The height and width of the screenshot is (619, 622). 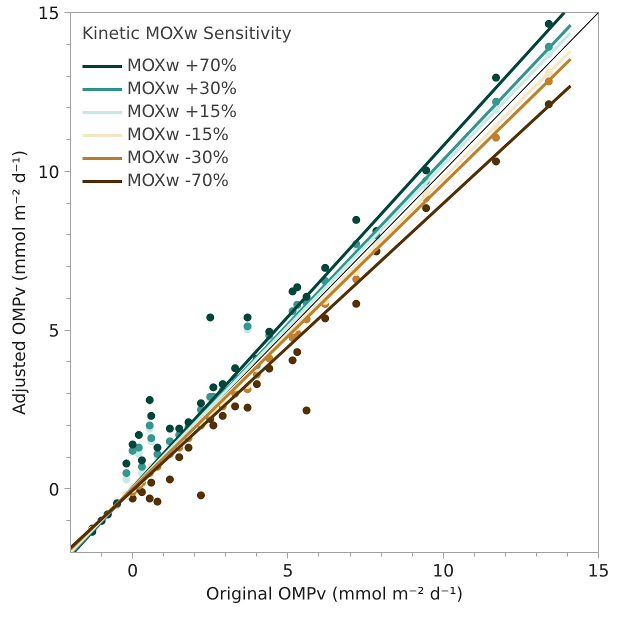 I want to click on legend-label: MOXw -30%, so click(x=178, y=158).